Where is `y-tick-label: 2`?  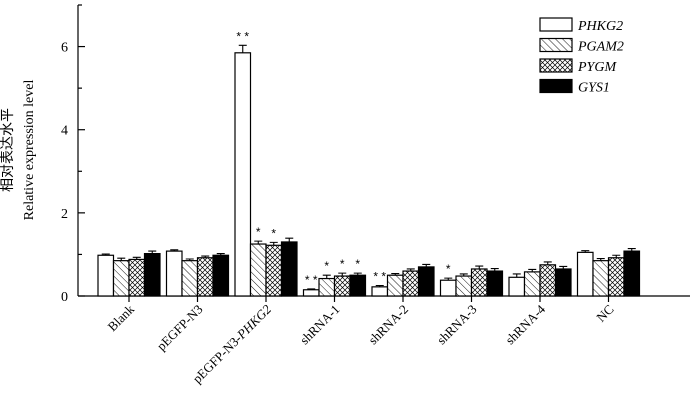
y-tick-label: 2 is located at coordinates (64, 214).